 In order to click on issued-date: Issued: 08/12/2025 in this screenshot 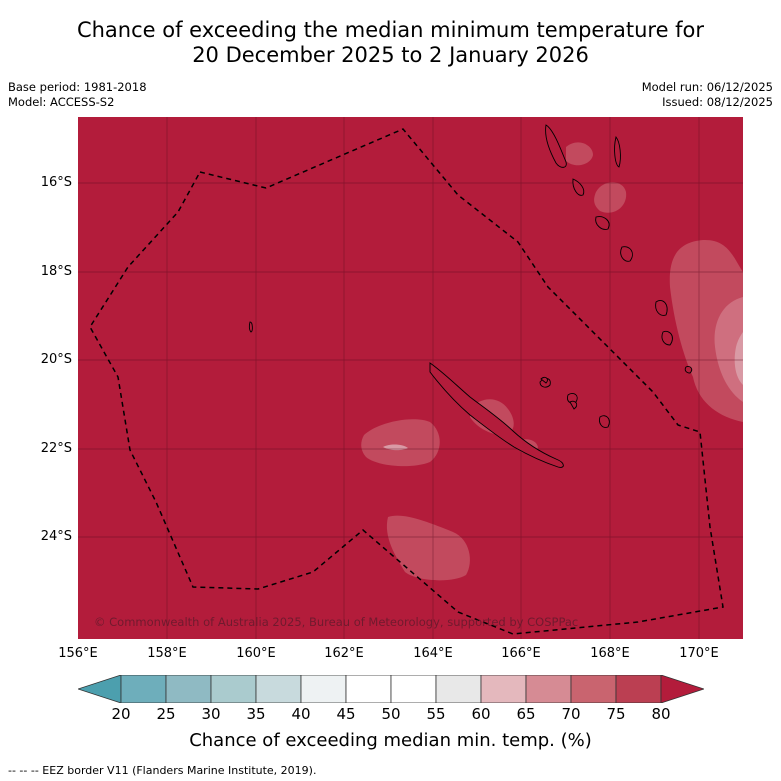, I will do `click(717, 102)`.